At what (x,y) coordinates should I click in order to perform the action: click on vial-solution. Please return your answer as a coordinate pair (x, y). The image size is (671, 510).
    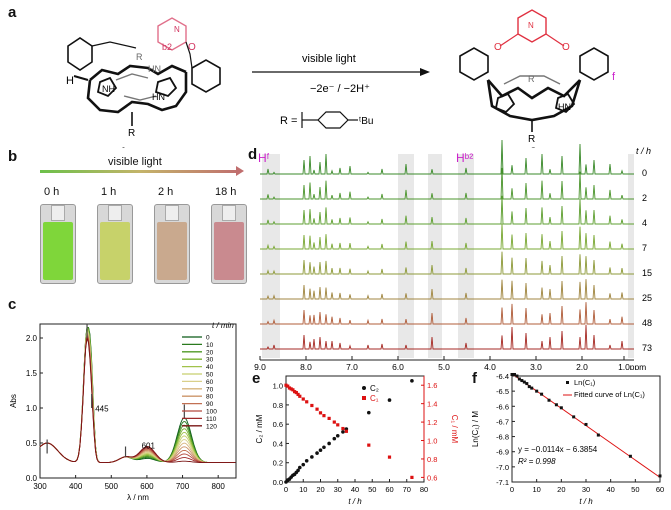
    Looking at the image, I should click on (229, 251).